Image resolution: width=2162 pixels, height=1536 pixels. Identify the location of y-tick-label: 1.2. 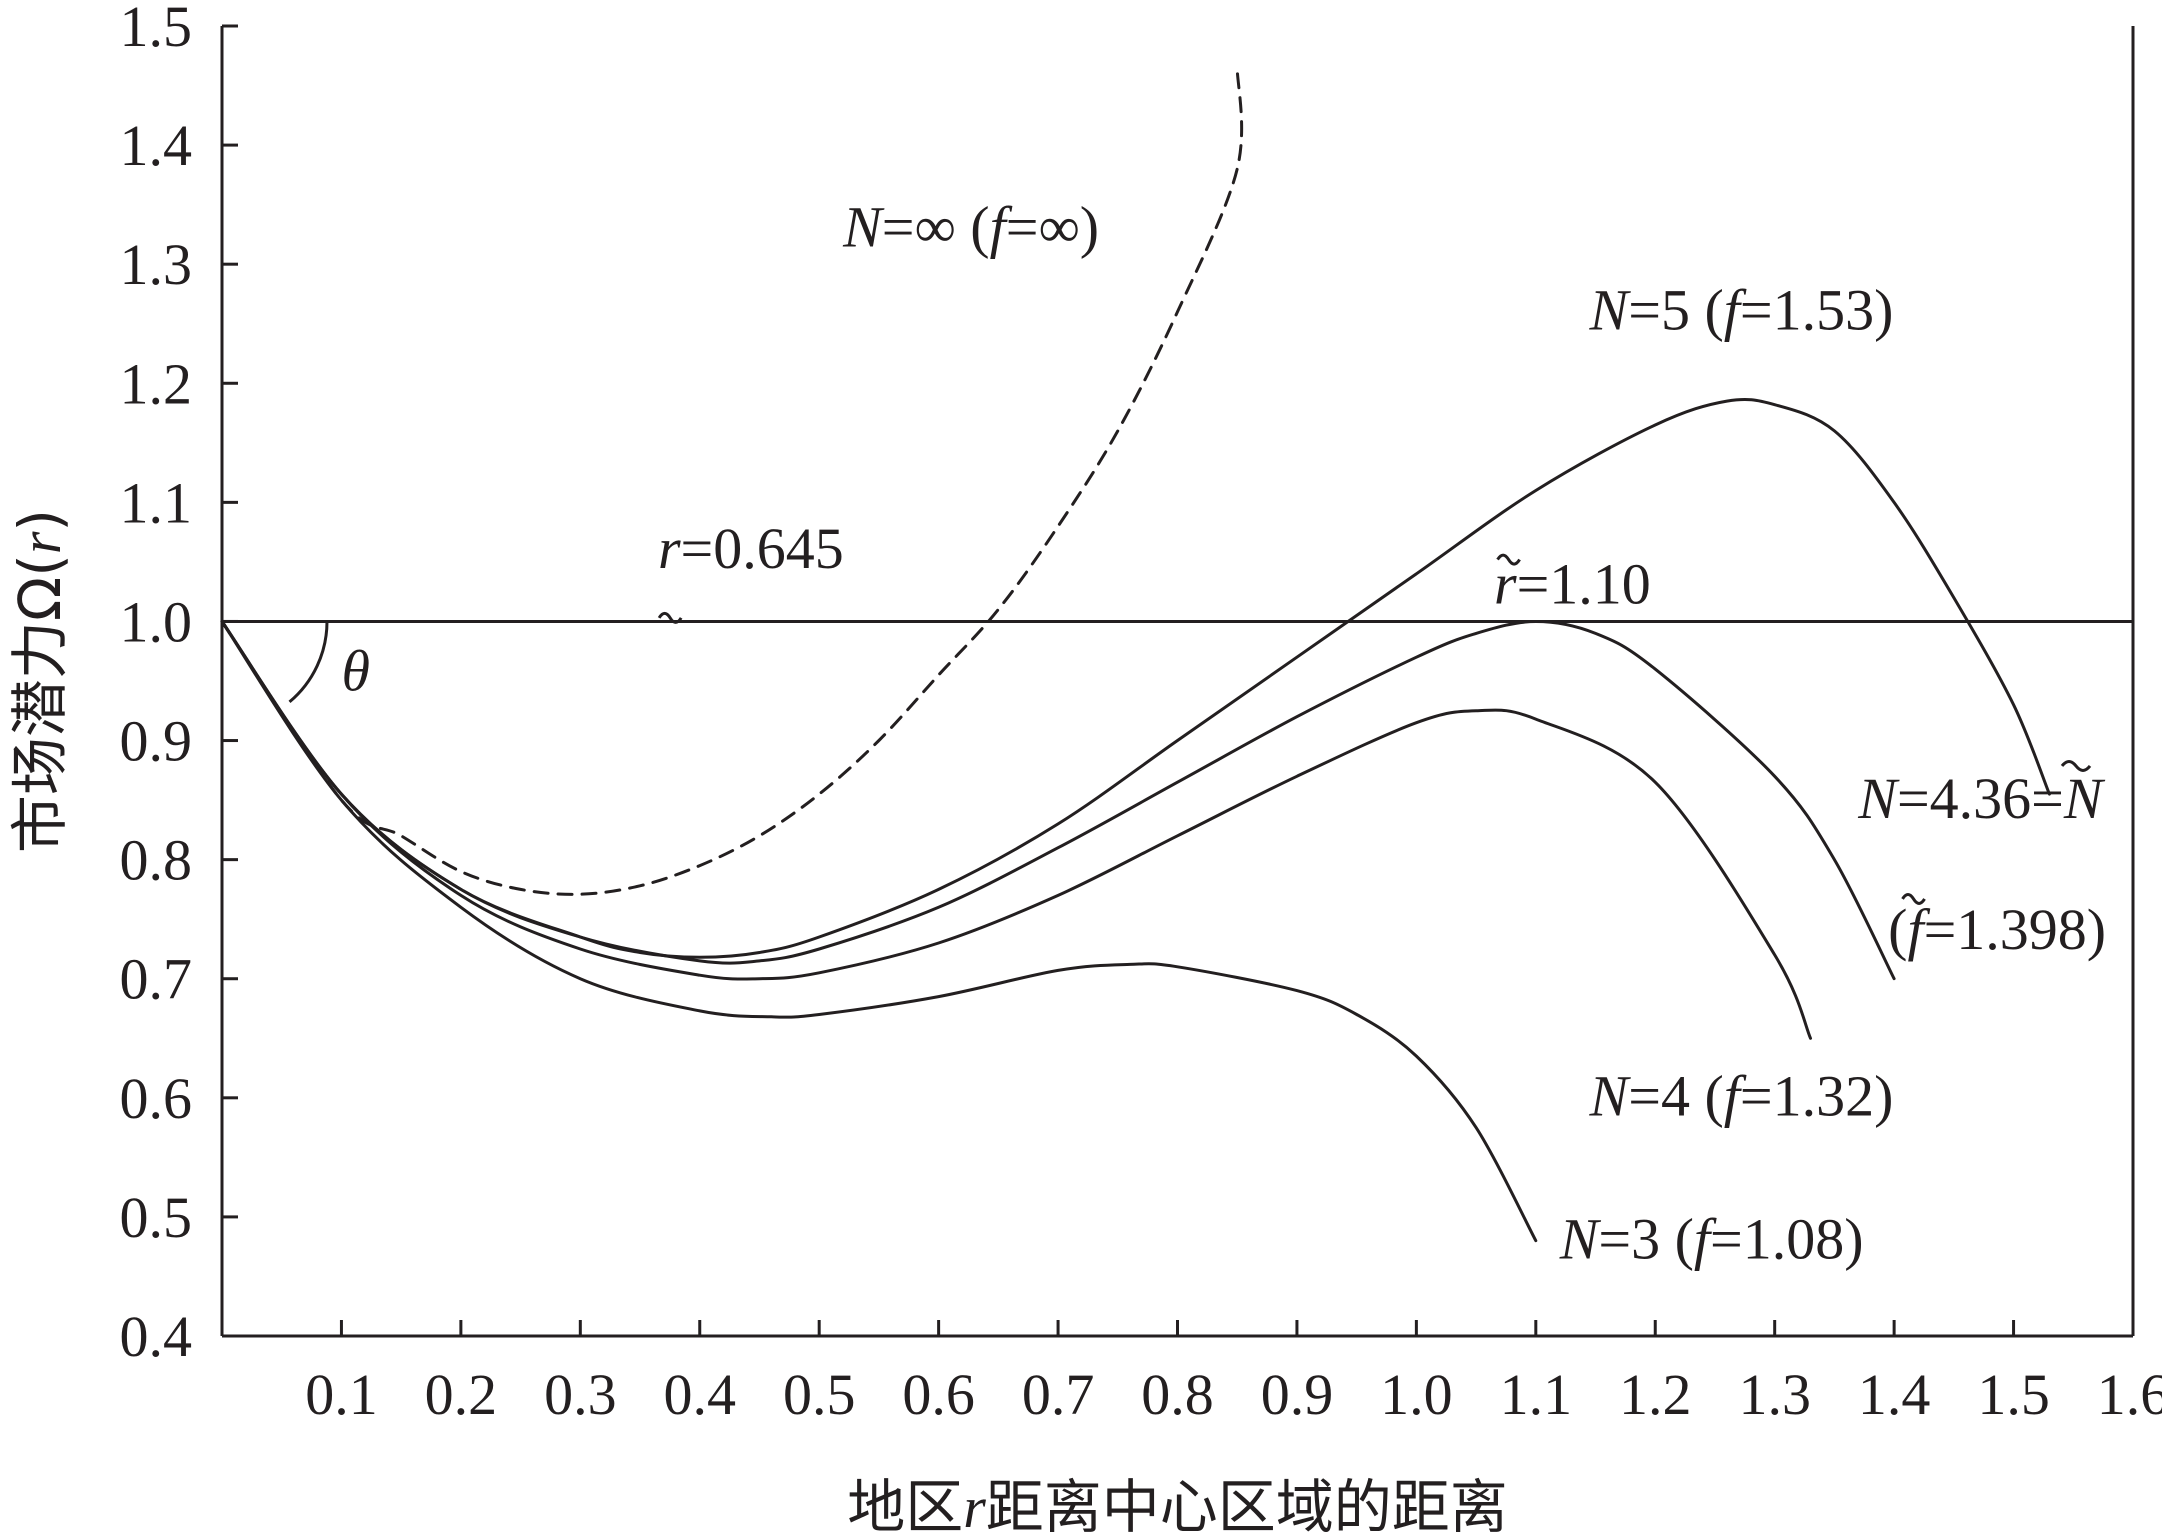
(156, 383).